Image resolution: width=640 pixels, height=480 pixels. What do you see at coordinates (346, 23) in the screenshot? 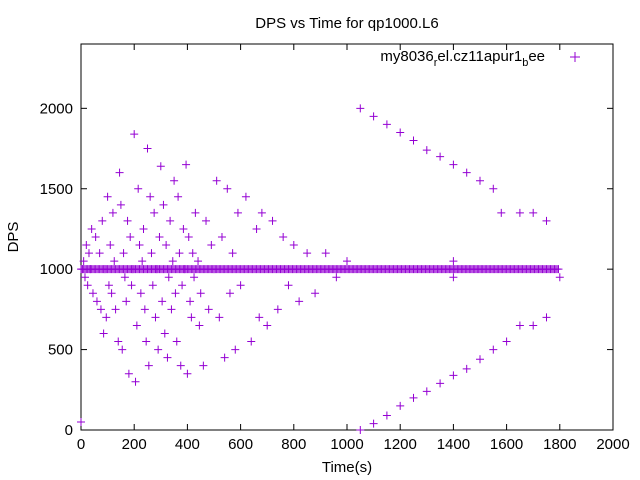
I see `chart-title: DPS vs Time for qp1000.L6` at bounding box center [346, 23].